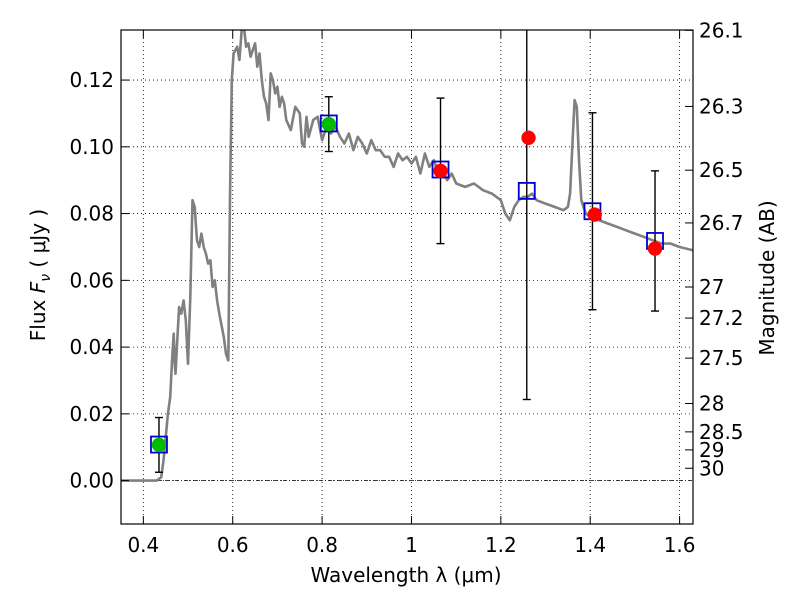 The image size is (800, 600). Describe the element at coordinates (721, 30) in the screenshot. I see `magnitude-tick-label: 26.1` at that location.